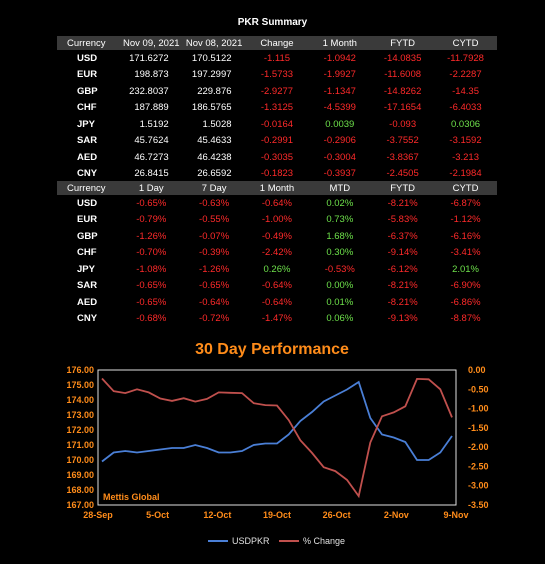  Describe the element at coordinates (402, 269) in the screenshot. I see `table-cell: -6.12%` at that location.